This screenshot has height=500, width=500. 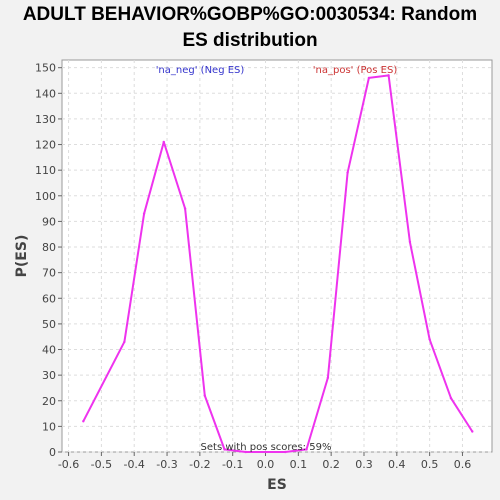 What do you see at coordinates (22, 256) in the screenshot?
I see `y-axis-label: P(ES)` at bounding box center [22, 256].